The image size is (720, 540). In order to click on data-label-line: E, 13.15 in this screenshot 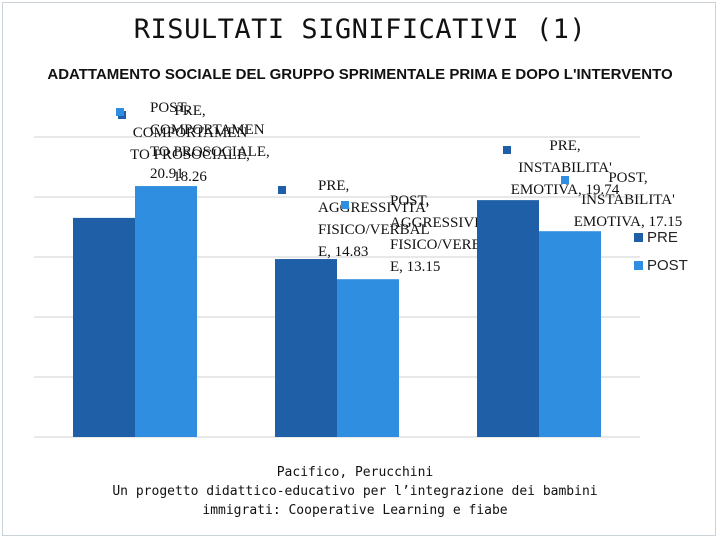, I will do `click(415, 267)`.